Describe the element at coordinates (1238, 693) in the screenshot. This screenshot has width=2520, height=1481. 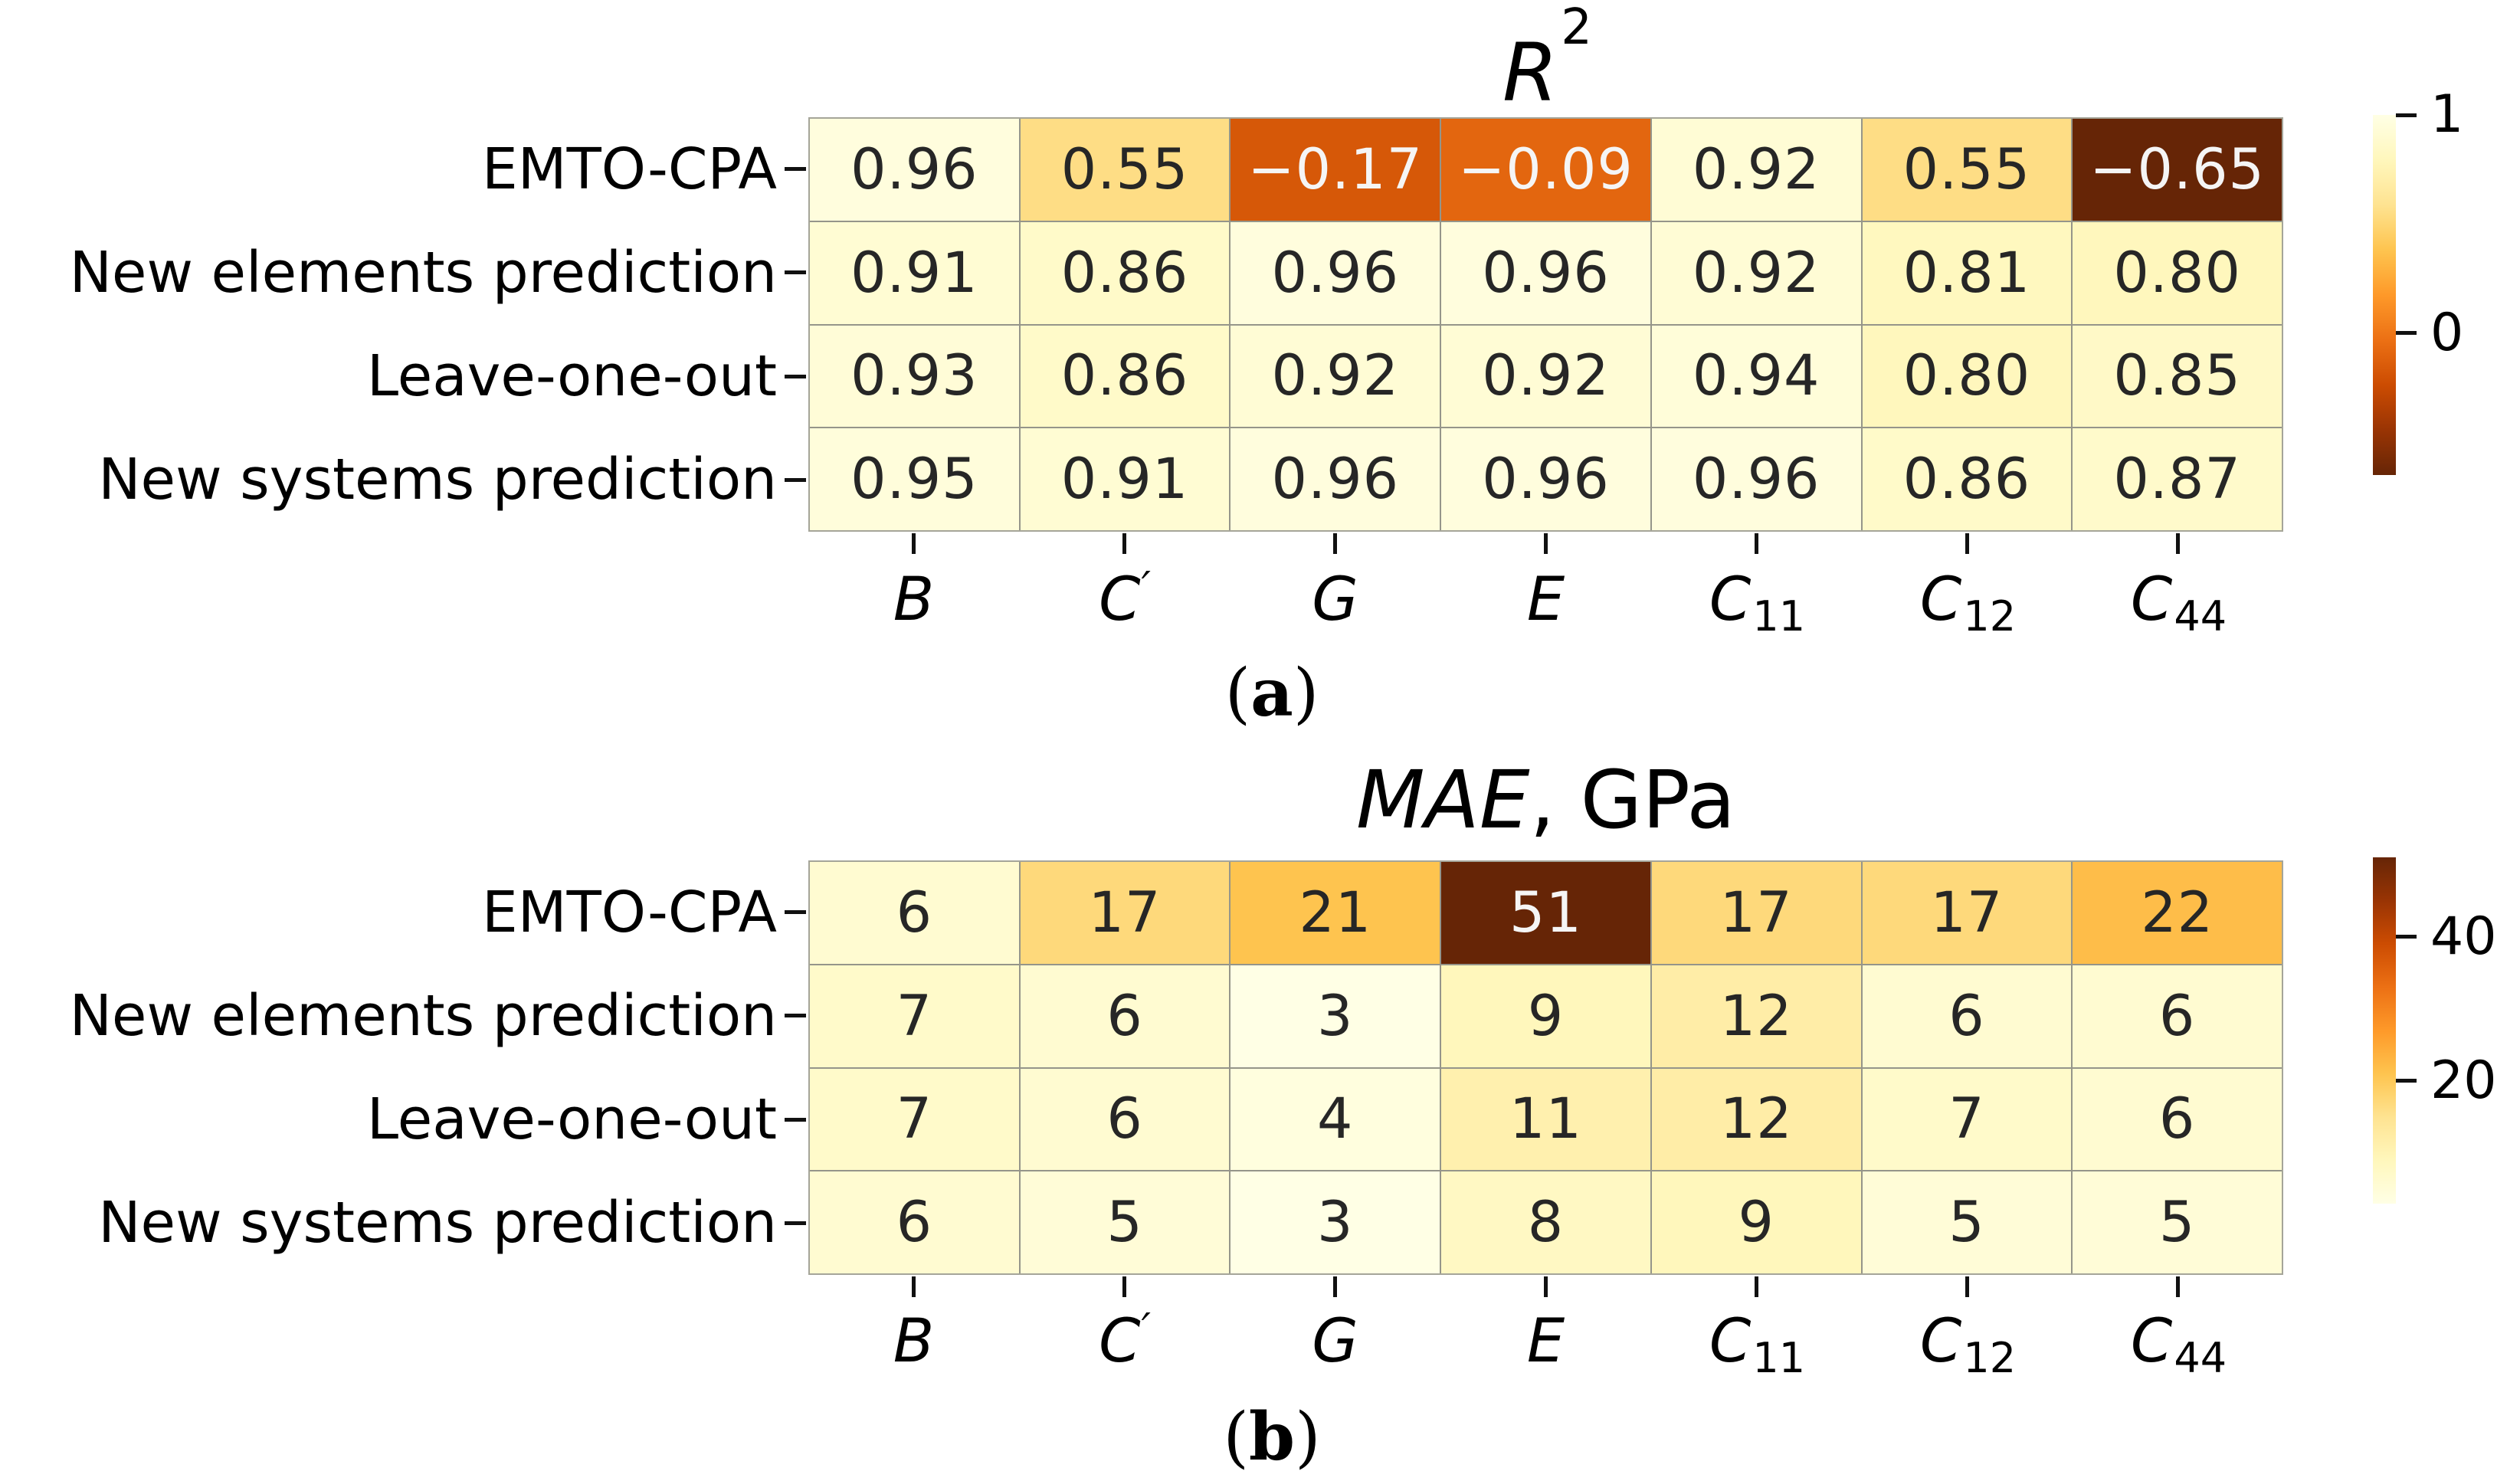
I see `caption-a-open-paren: (` at that location.